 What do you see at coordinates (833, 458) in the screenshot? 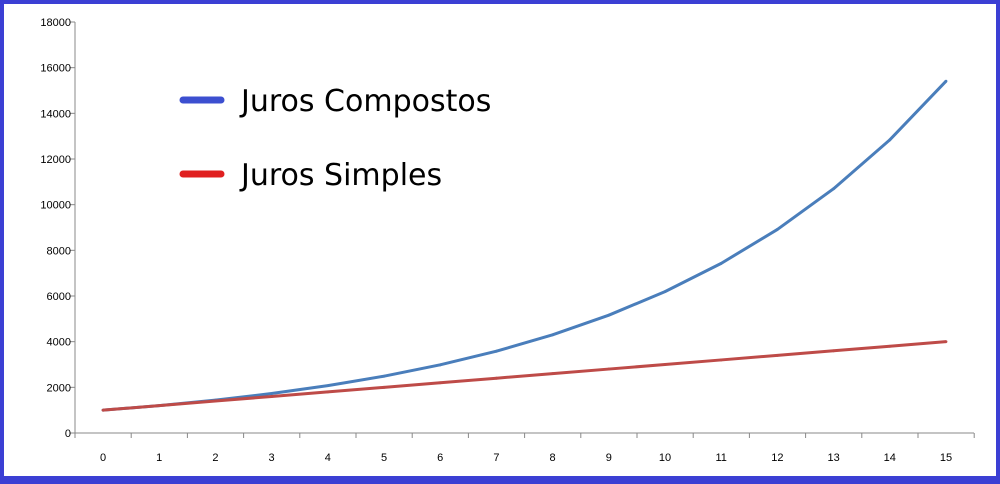
I see `x-tick-label: 13` at bounding box center [833, 458].